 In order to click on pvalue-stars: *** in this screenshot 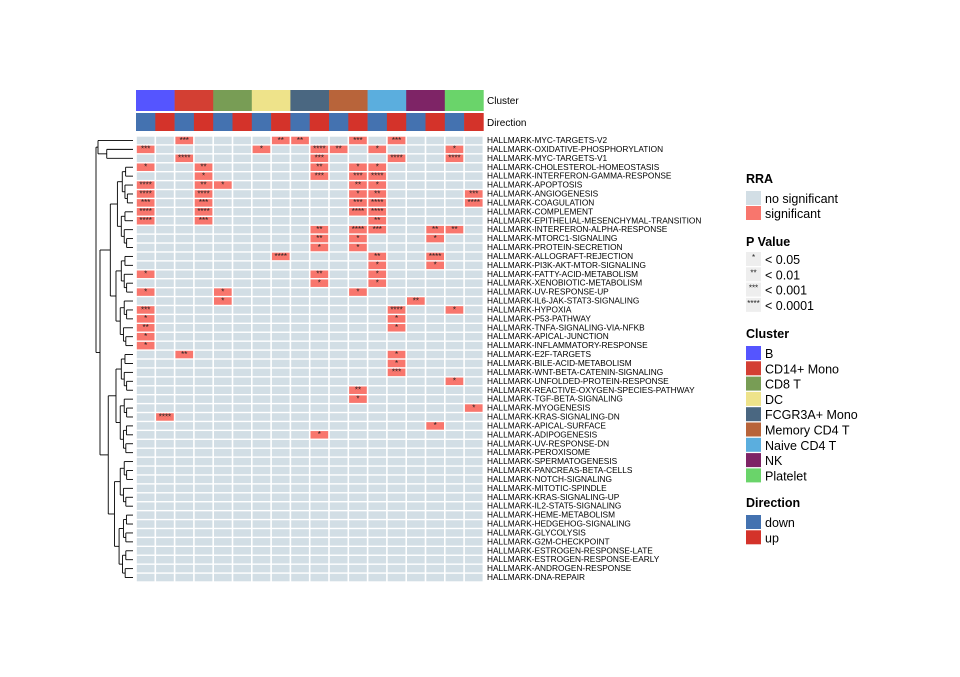, I will do `click(357, 175)`.